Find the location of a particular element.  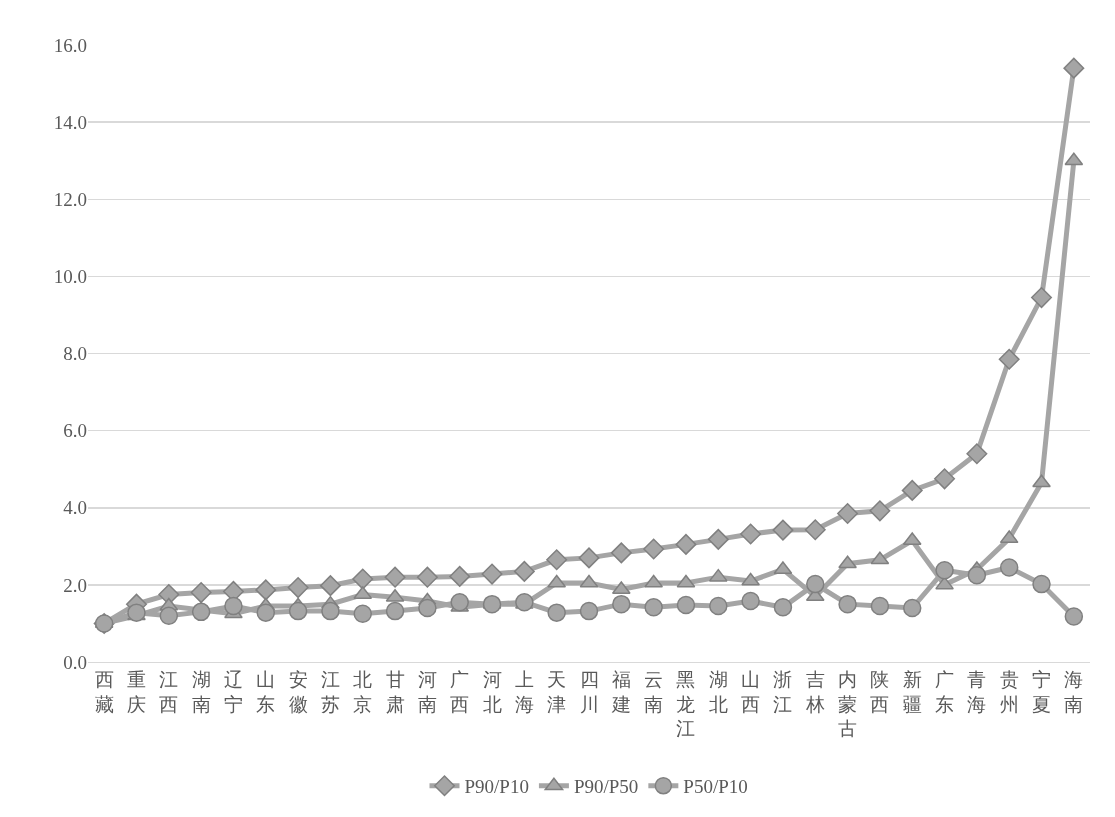

legend-label: P50/P10 is located at coordinates (715, 787).